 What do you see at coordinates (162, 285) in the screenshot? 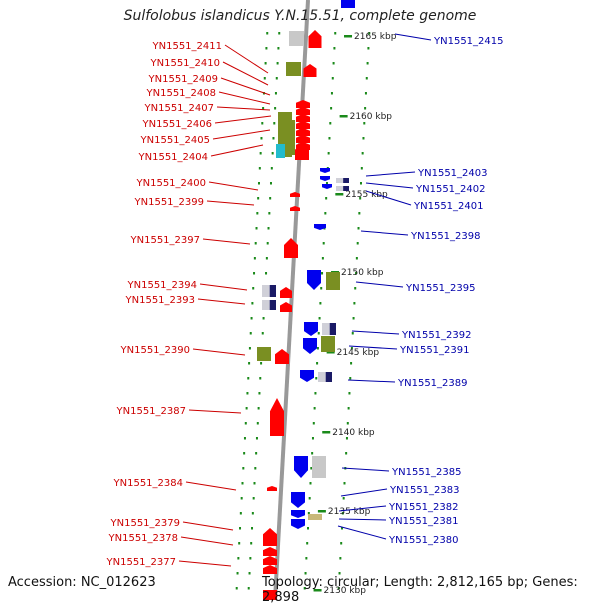
I see `gene-label-left: YN1551_2394` at bounding box center [162, 285].